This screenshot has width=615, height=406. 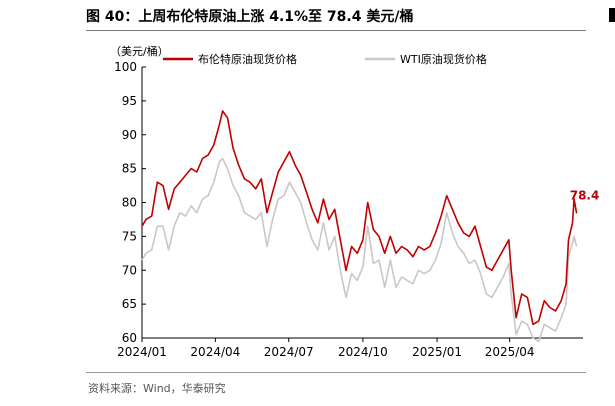 I want to click on y-unit-label: （美元/桶）, so click(x=139, y=51).